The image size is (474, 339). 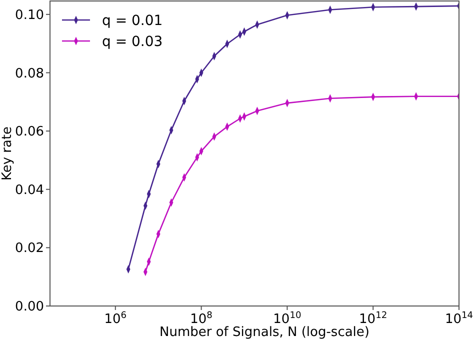 I want to click on y-tick-label: 0.06, so click(x=29, y=132).